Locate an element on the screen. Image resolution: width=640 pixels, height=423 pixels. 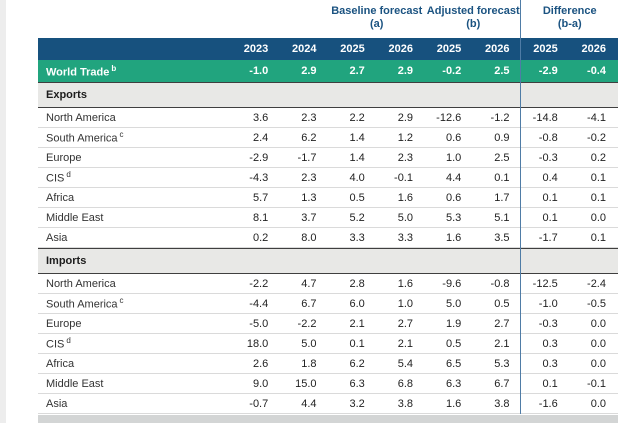
value-cell: -0.5 is located at coordinates (596, 303).